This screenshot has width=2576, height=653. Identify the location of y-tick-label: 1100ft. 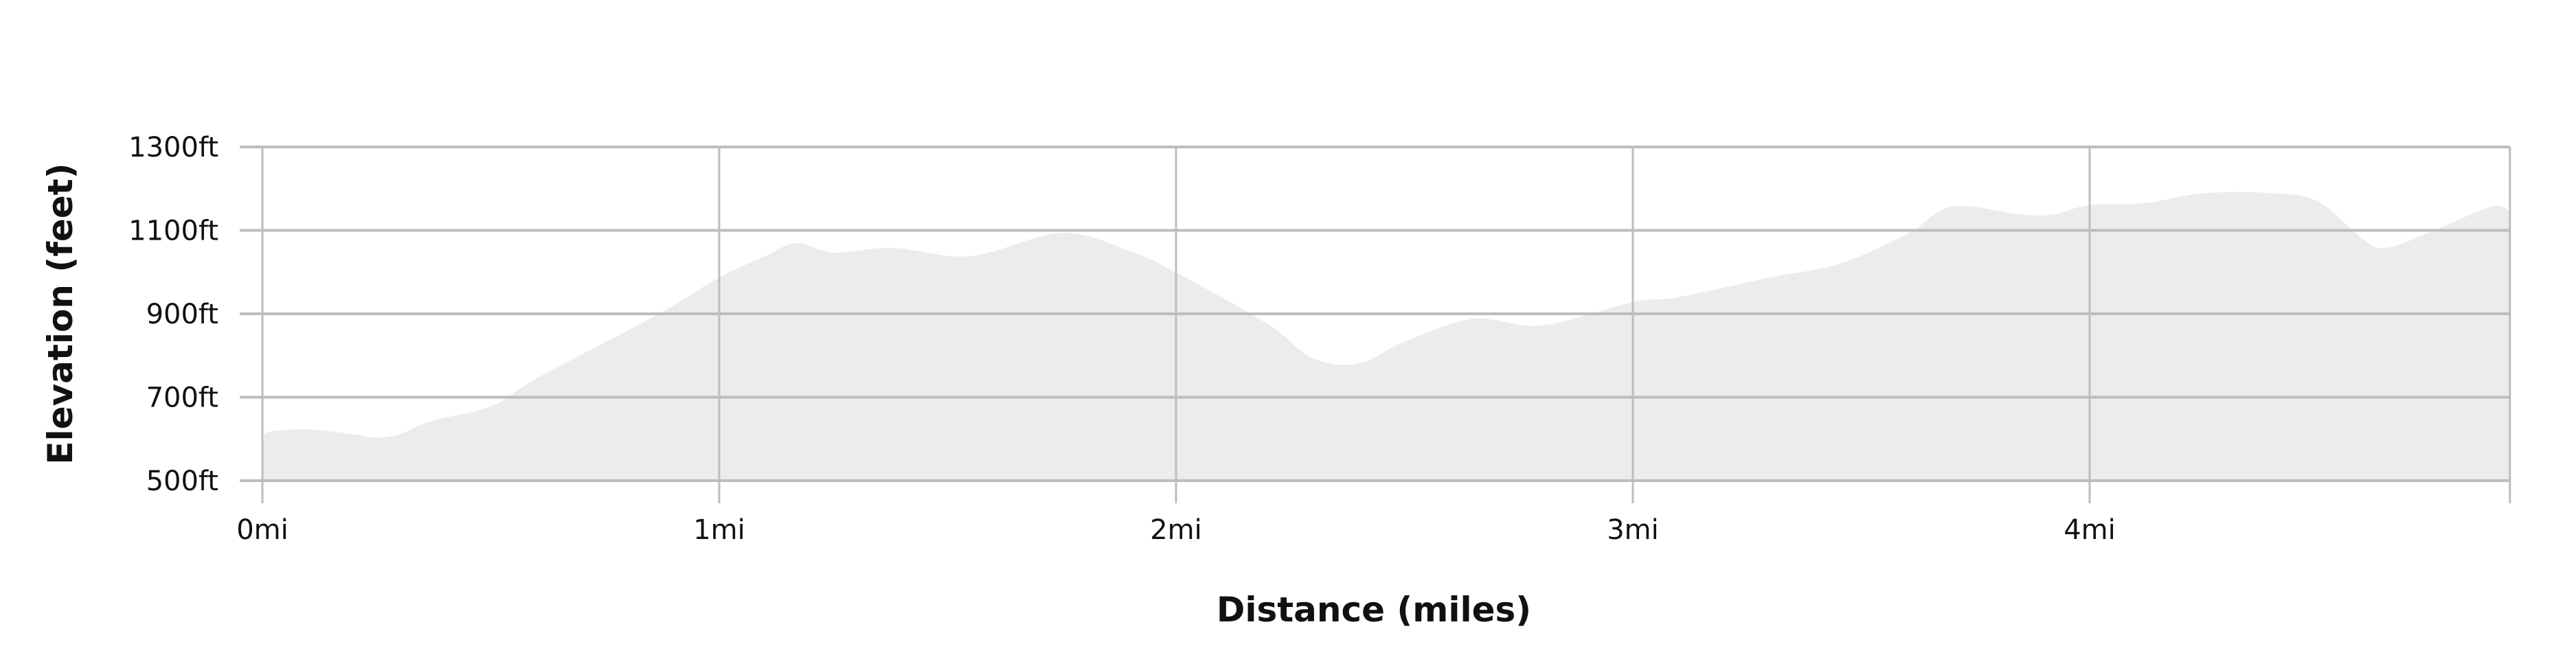
(173, 231).